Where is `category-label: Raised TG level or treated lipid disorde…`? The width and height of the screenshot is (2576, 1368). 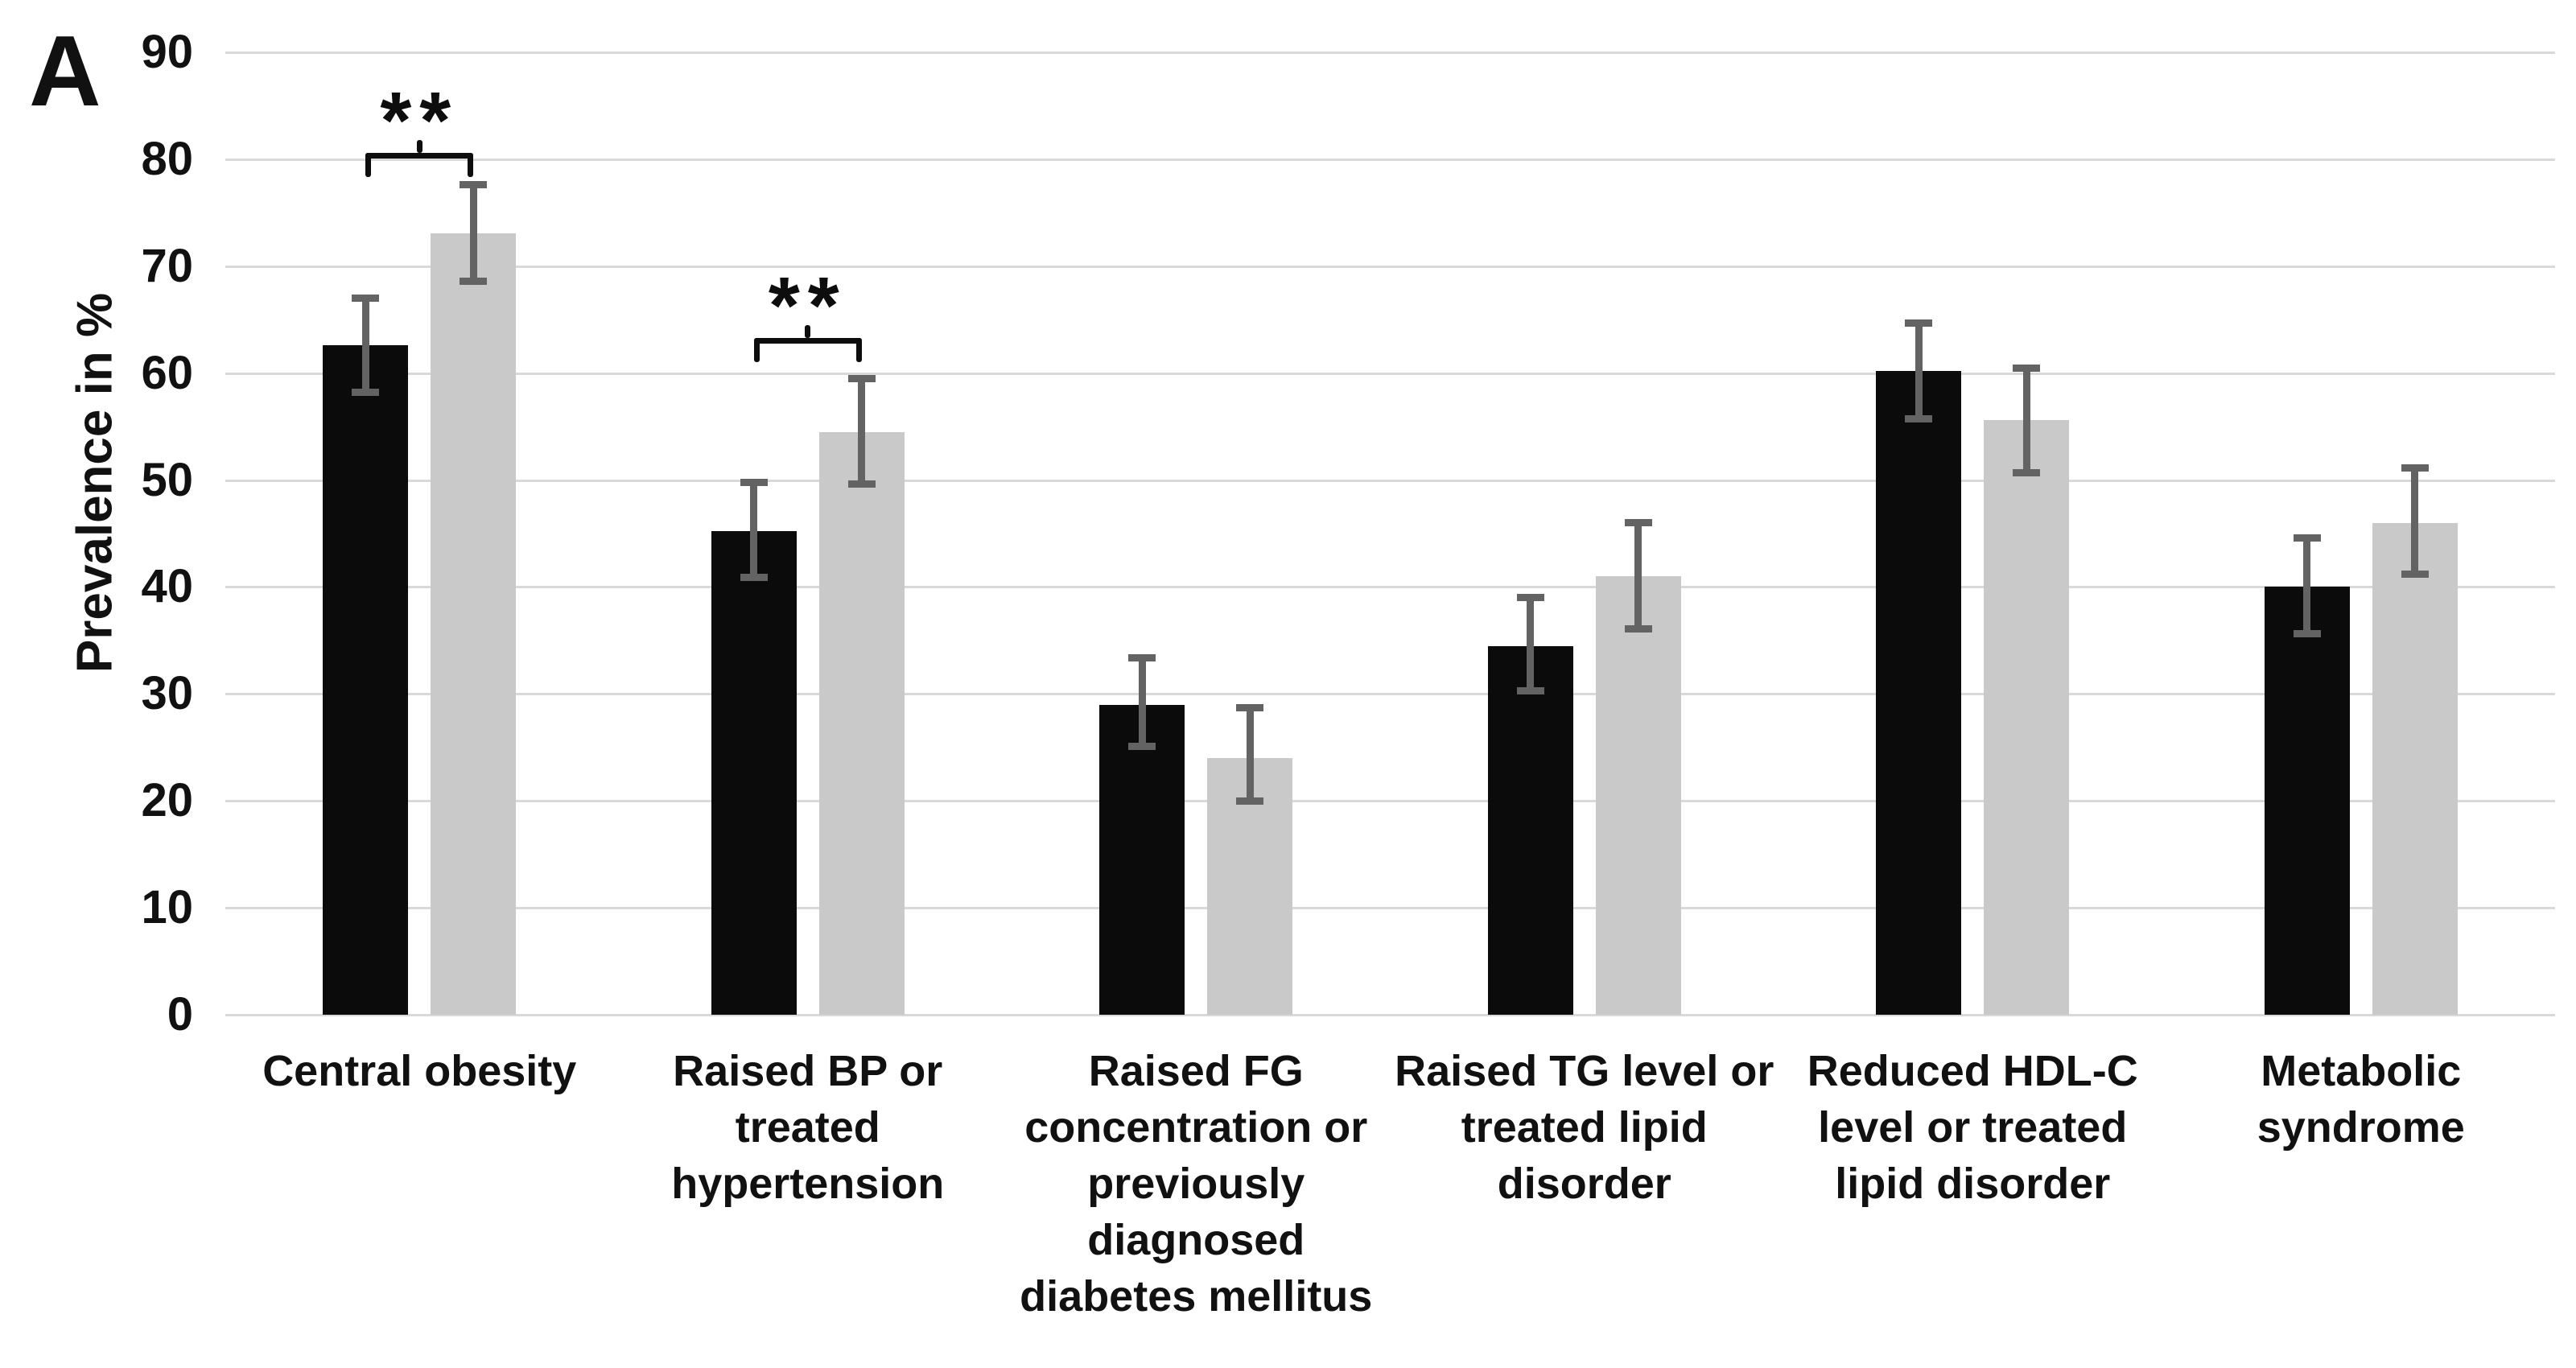
category-label: Raised TG level or treated lipid disorde… is located at coordinates (1584, 1127).